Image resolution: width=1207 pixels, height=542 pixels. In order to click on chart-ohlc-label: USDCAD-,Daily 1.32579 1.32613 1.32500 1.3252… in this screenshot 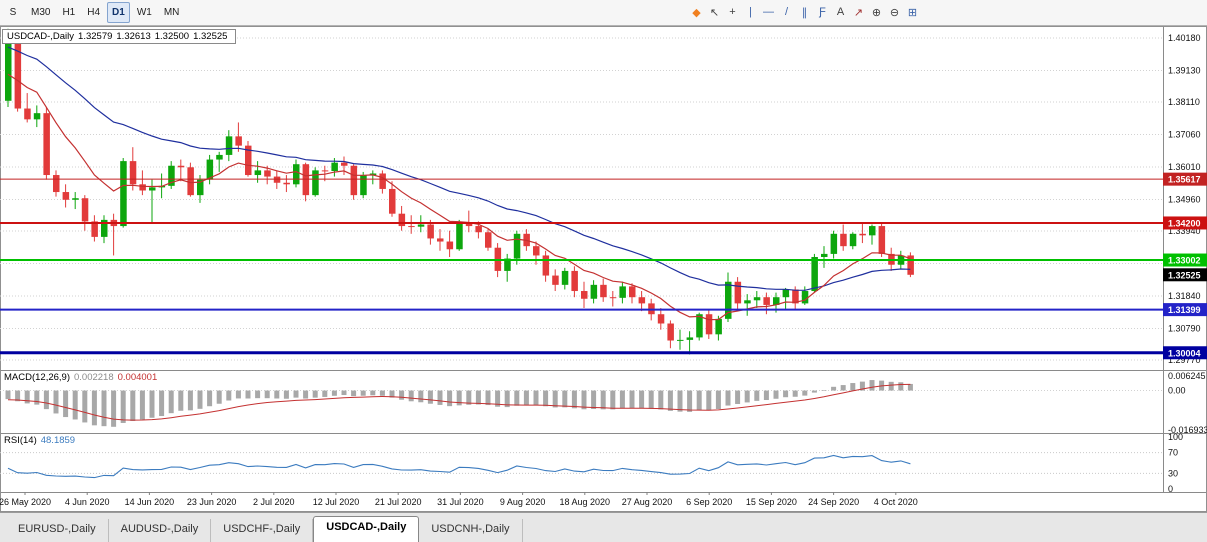, I will do `click(119, 36)`.